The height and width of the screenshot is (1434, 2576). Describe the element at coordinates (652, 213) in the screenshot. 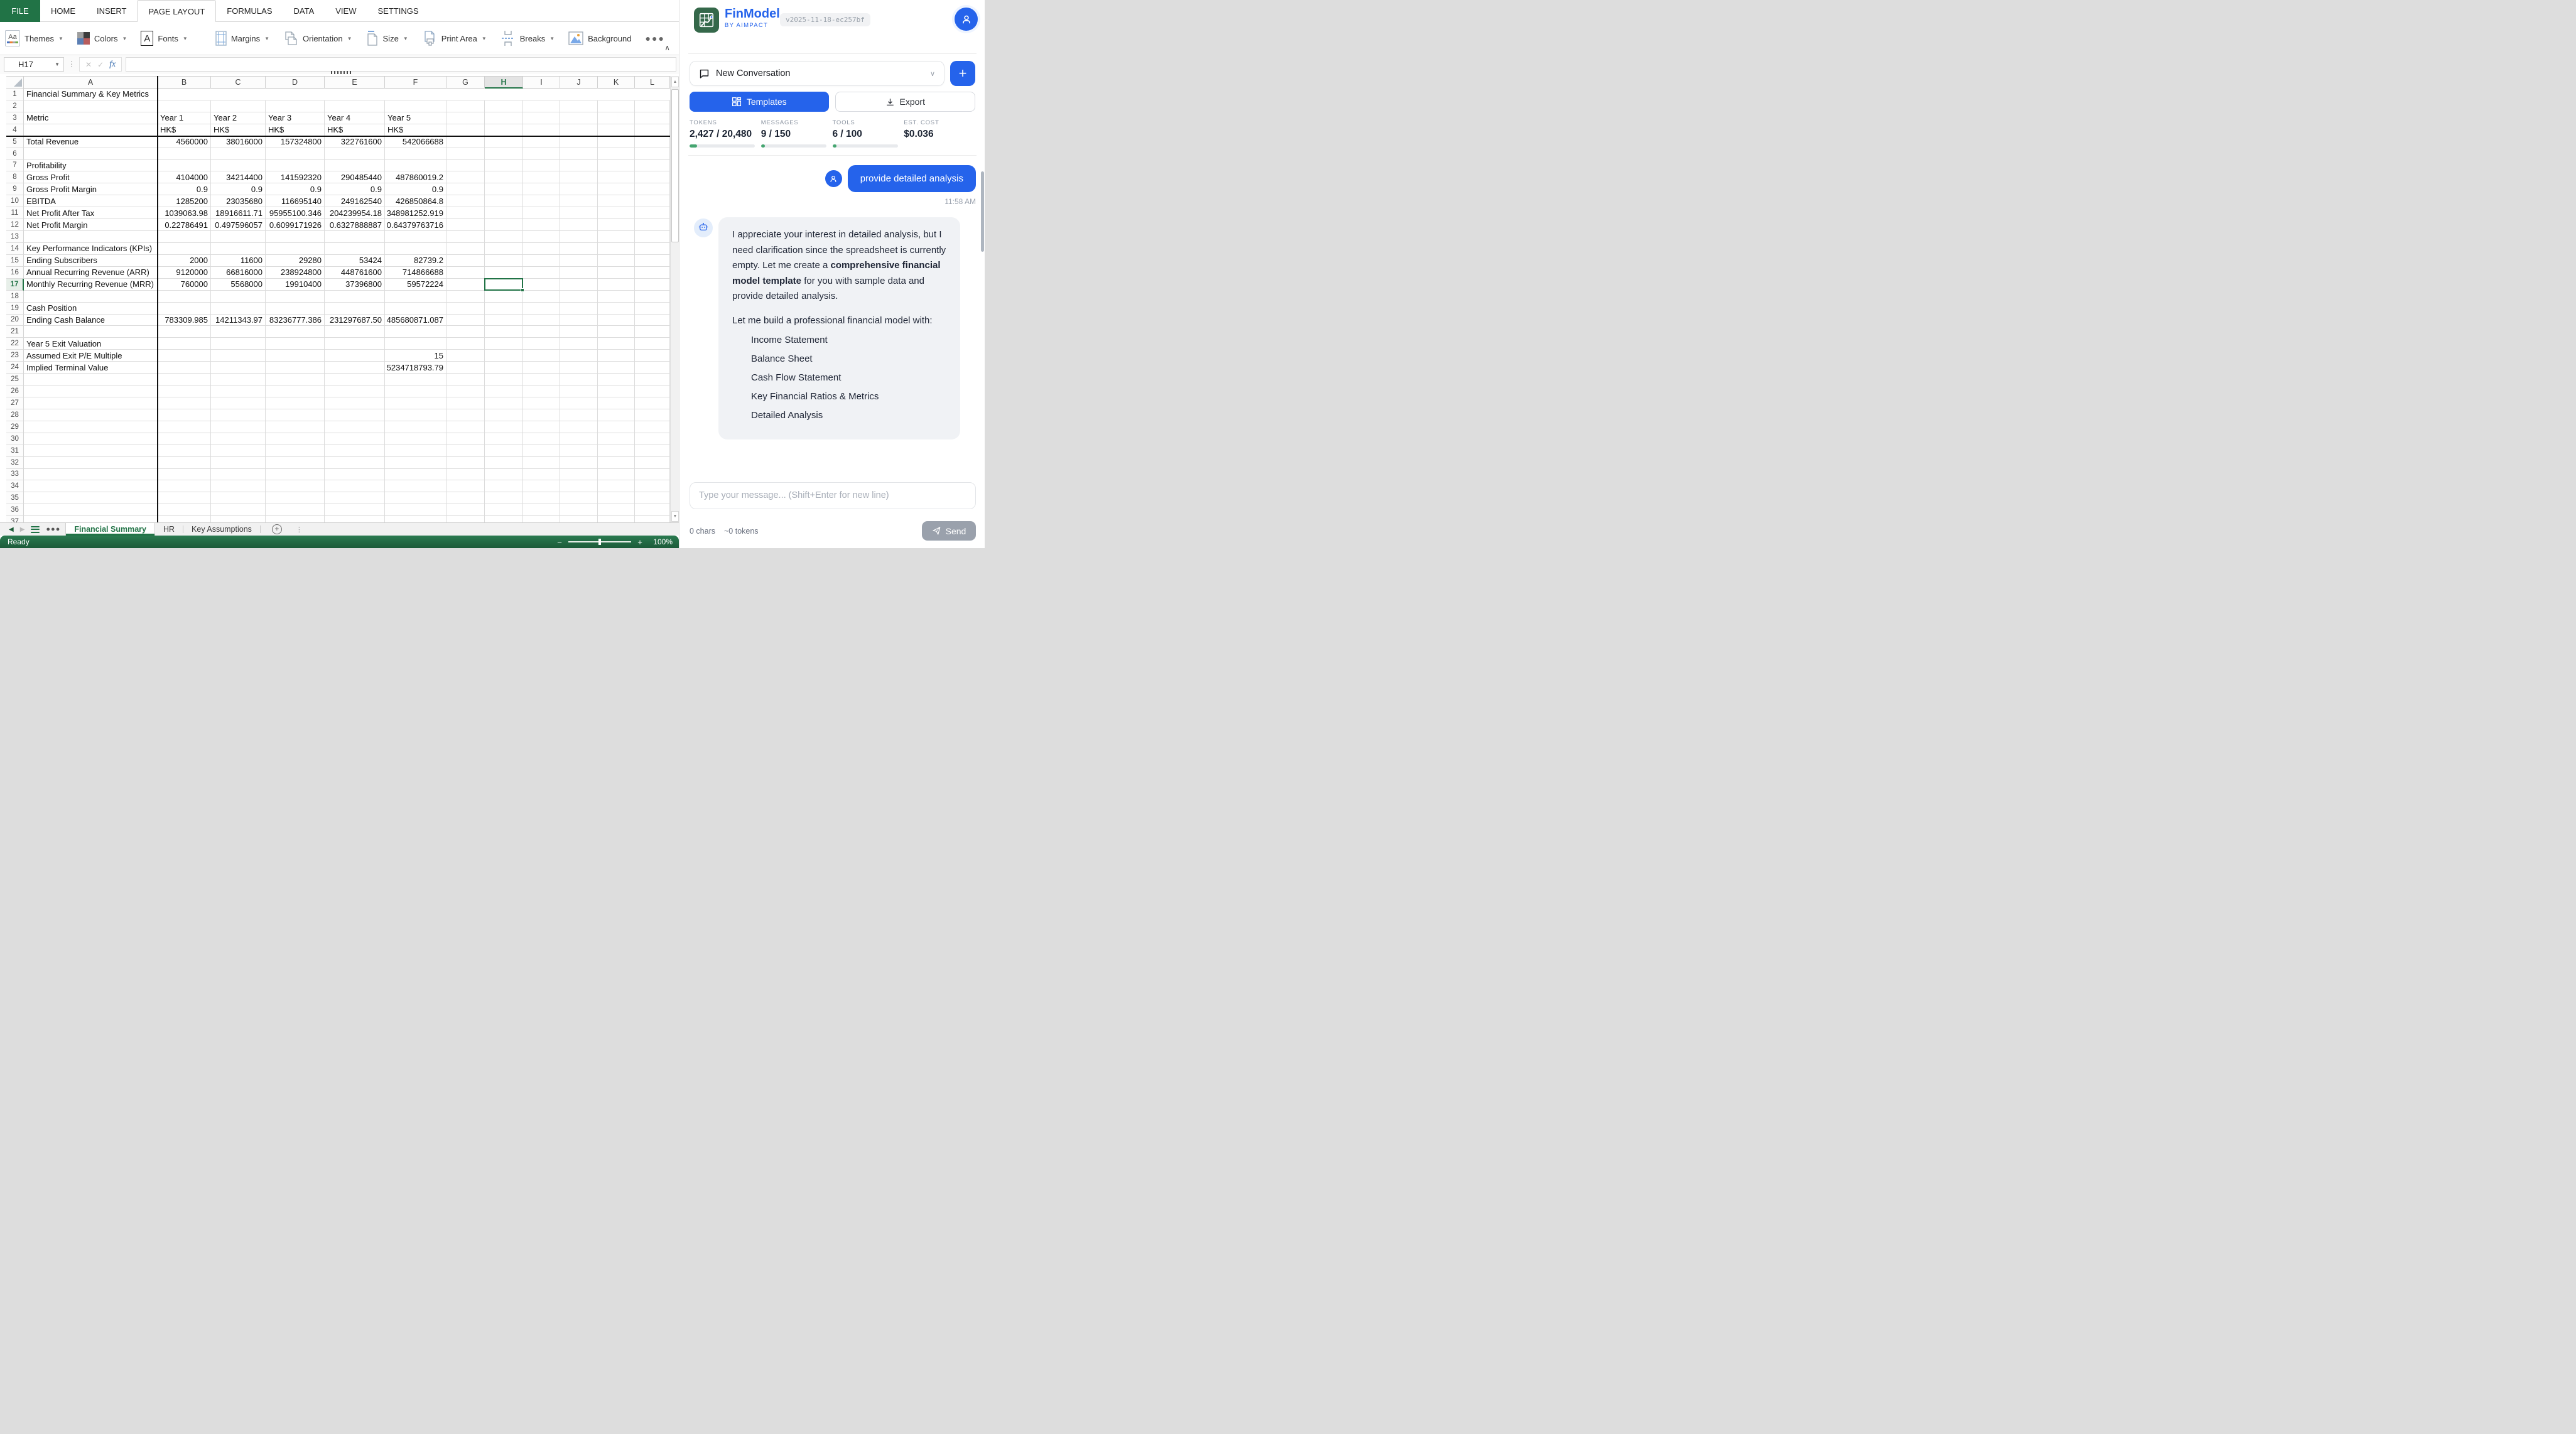

I see `cell-L11` at that location.